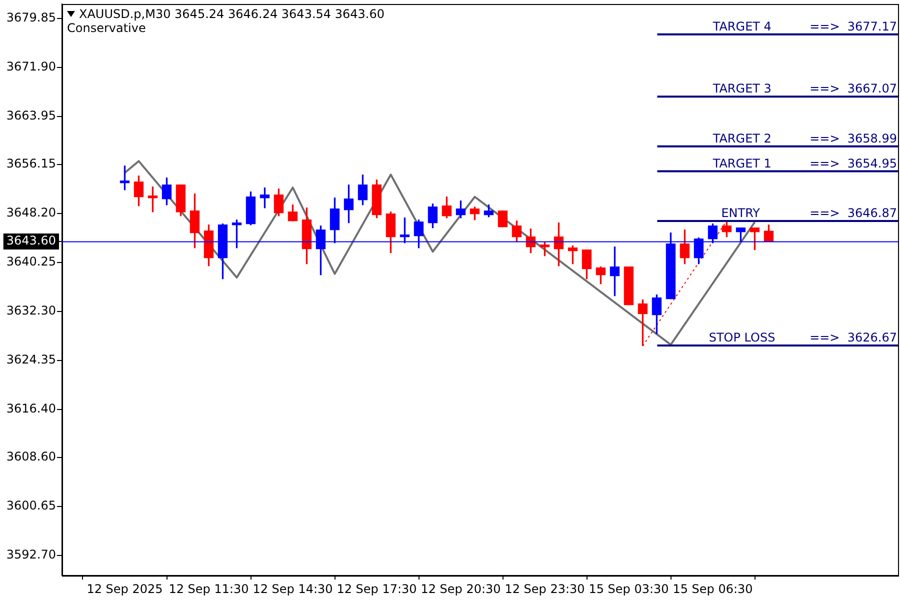 The width and height of the screenshot is (900, 600). Describe the element at coordinates (31, 261) in the screenshot. I see `y-tick-label: 3640.25` at that location.